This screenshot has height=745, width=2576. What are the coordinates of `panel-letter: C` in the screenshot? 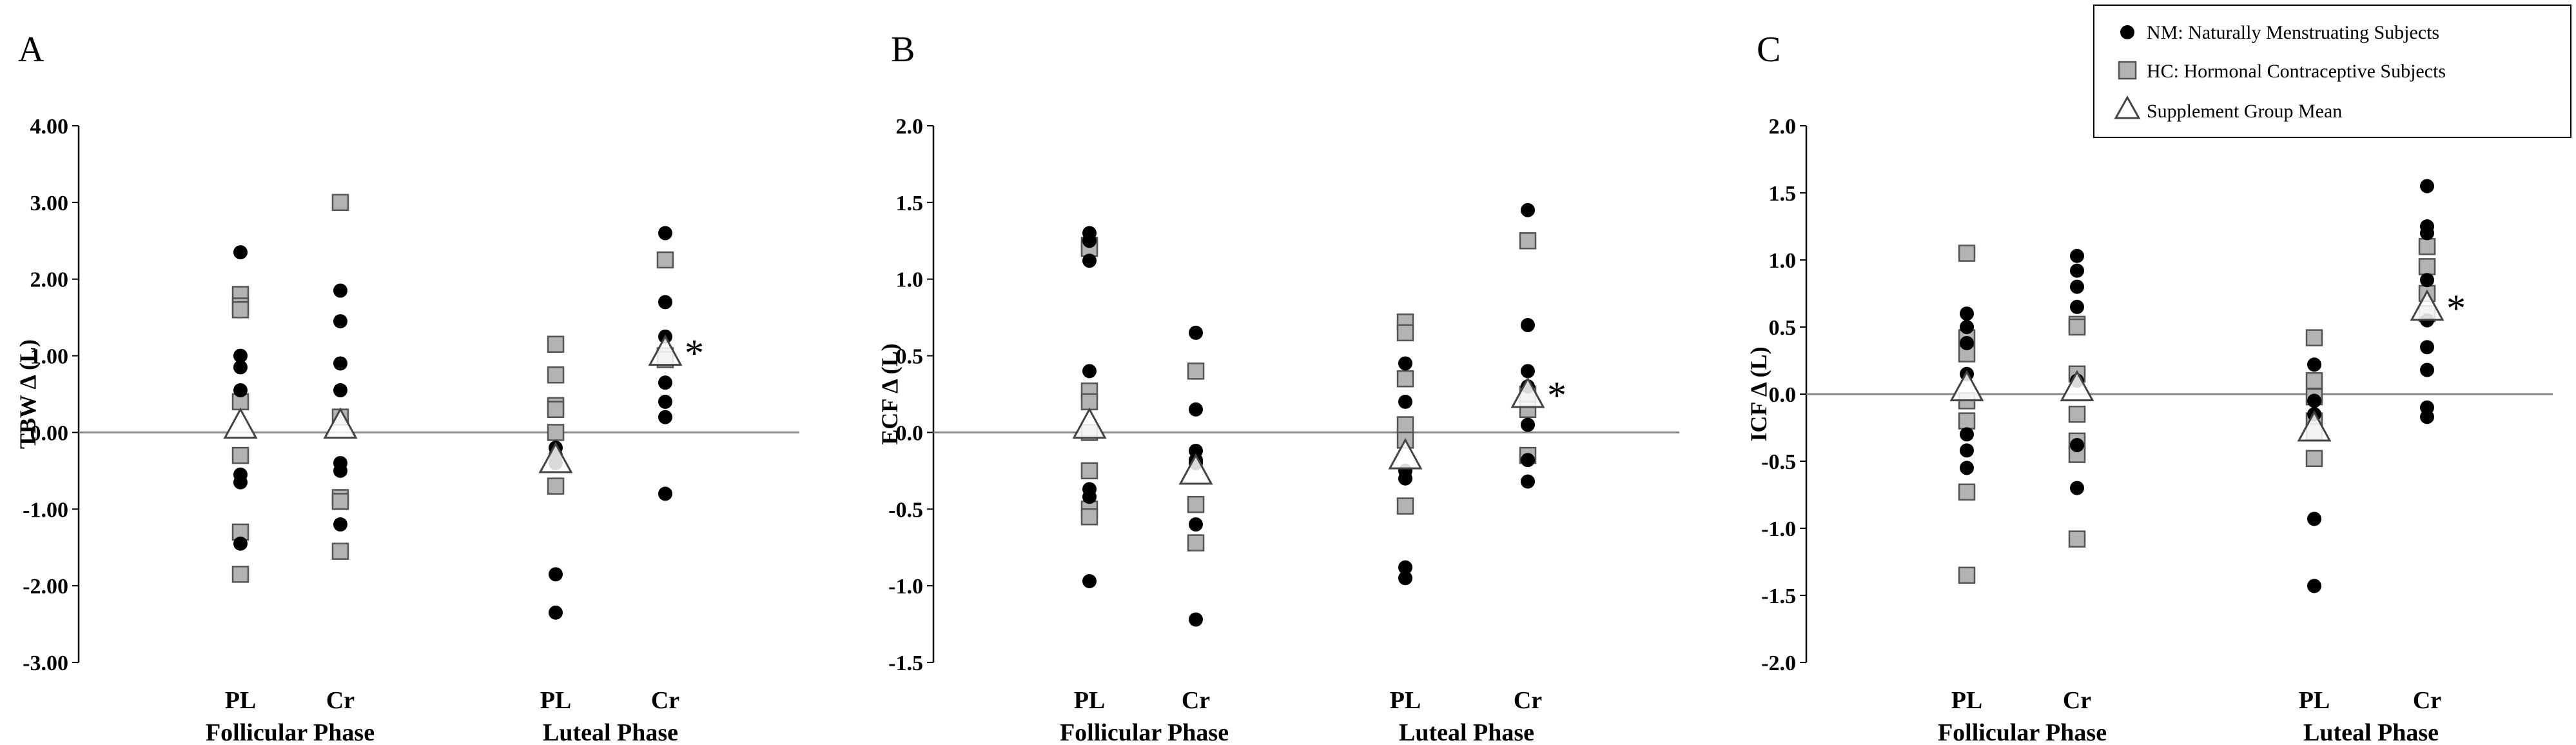 It's located at (1769, 50).